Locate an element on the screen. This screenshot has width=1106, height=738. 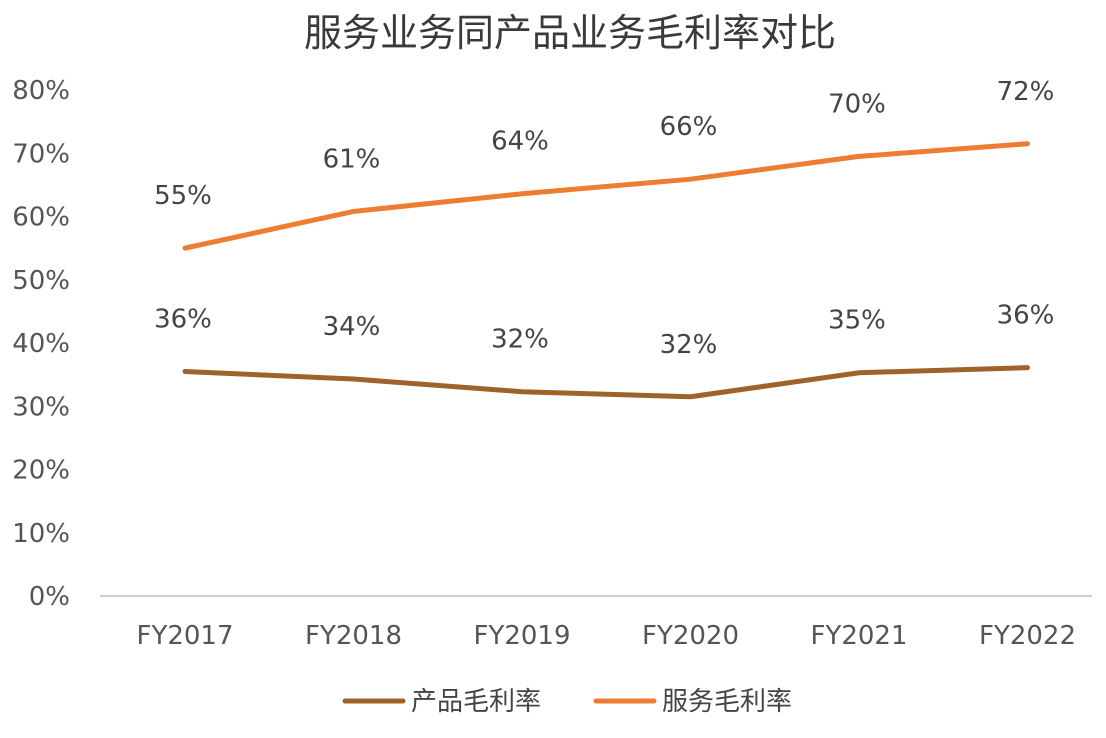
data-label: 55% is located at coordinates (183, 196).